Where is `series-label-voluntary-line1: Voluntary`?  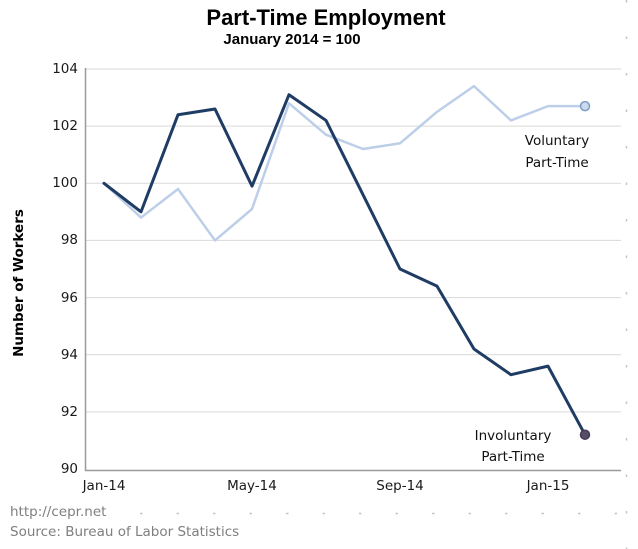 series-label-voluntary-line1: Voluntary is located at coordinates (557, 141).